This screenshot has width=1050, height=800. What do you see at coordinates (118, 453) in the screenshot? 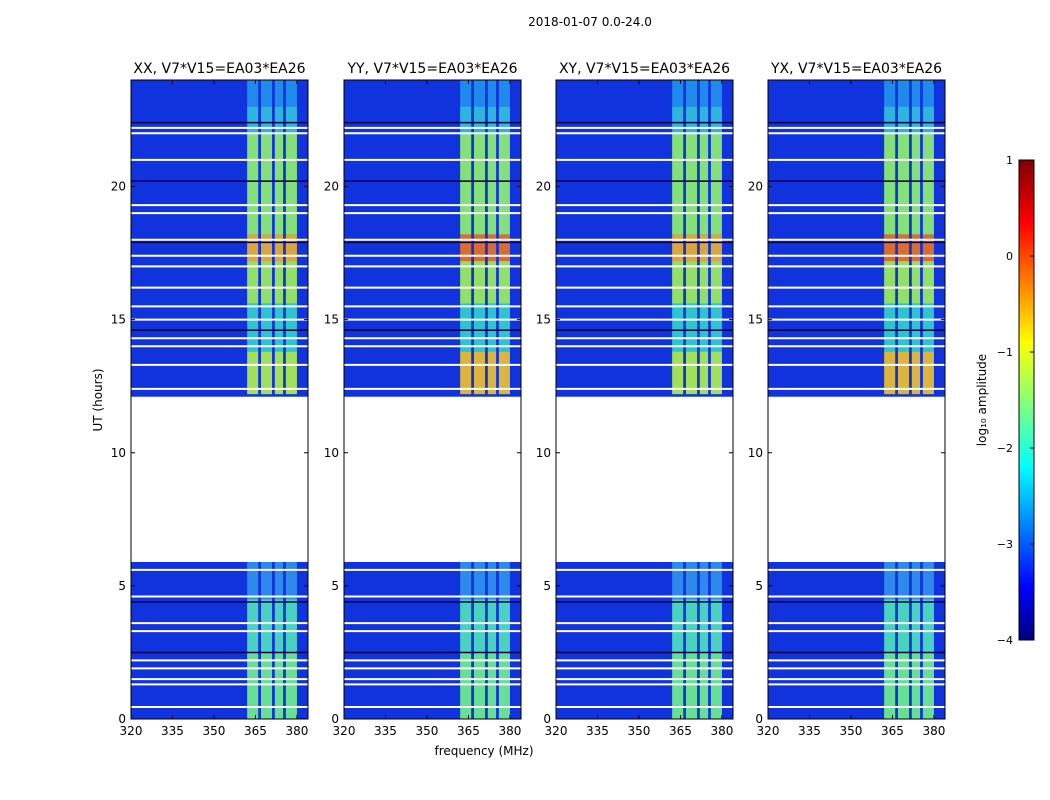
I see `y-tick-label: 10` at bounding box center [118, 453].